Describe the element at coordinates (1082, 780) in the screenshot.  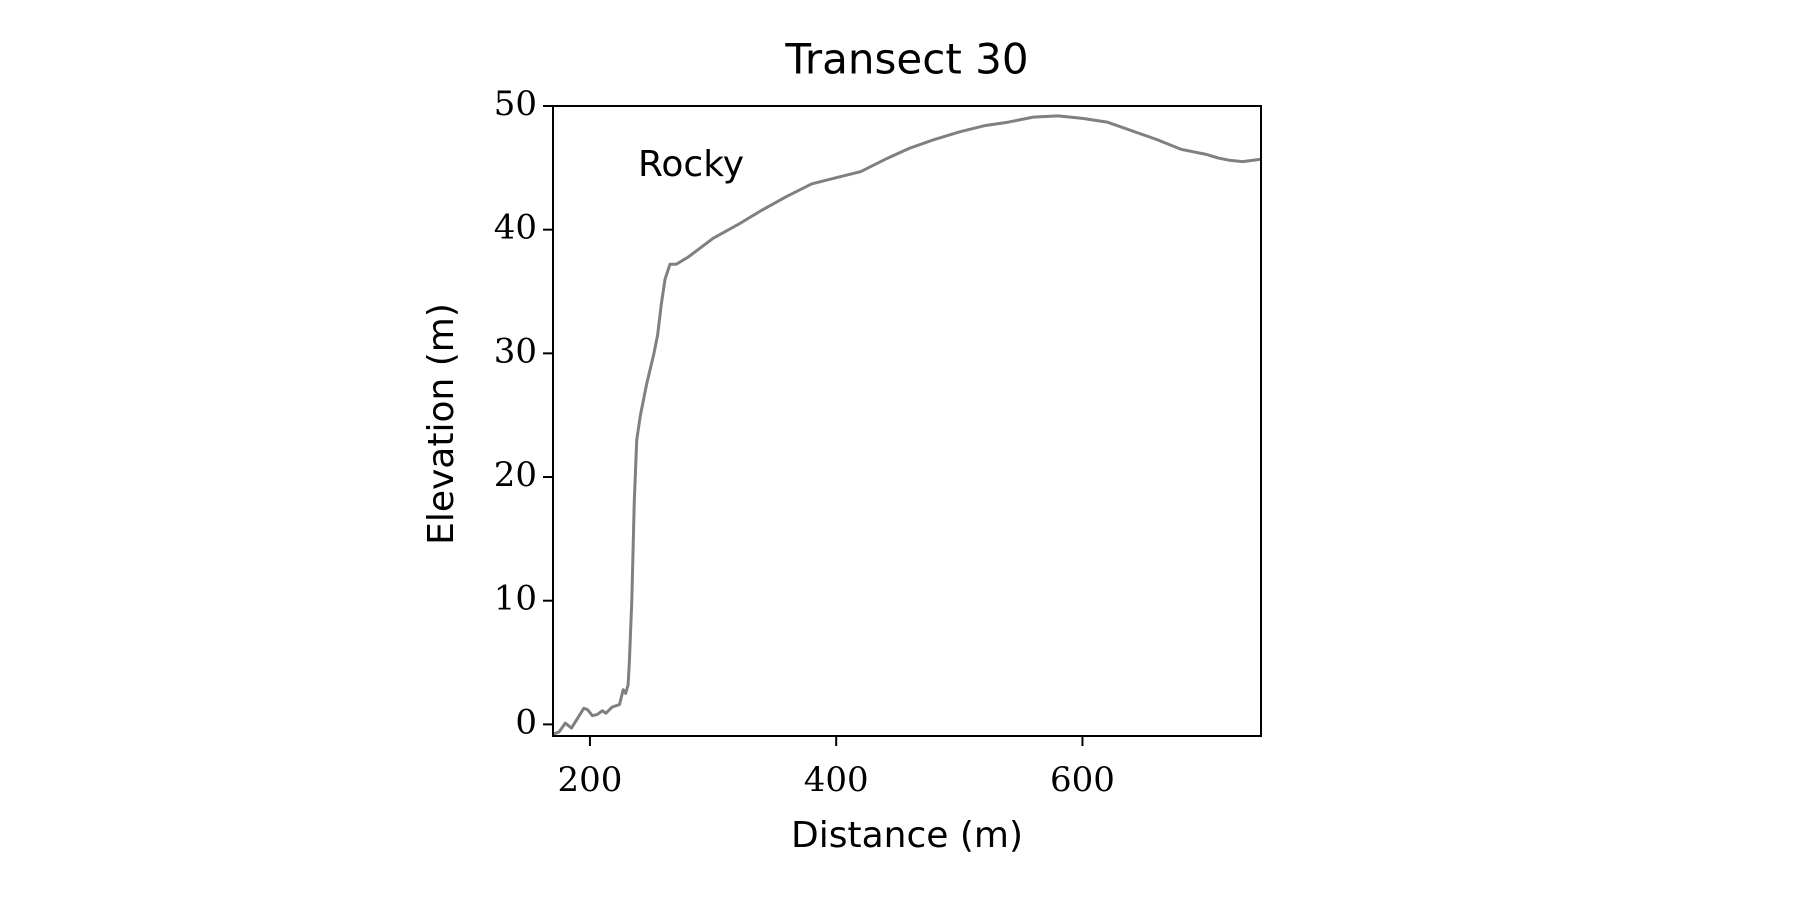
I see `x-tick-label: 600` at that location.